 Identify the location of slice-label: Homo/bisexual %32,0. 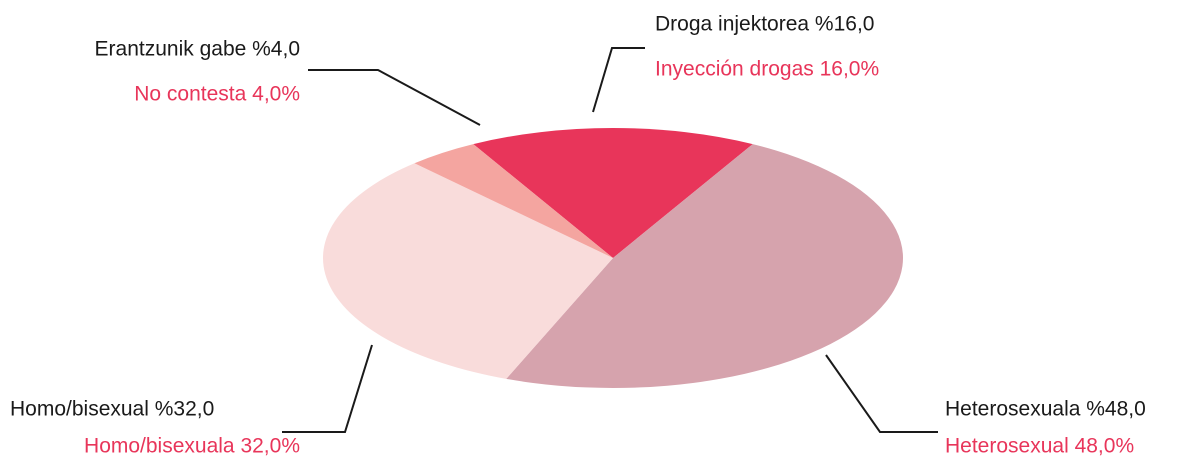
(112, 409).